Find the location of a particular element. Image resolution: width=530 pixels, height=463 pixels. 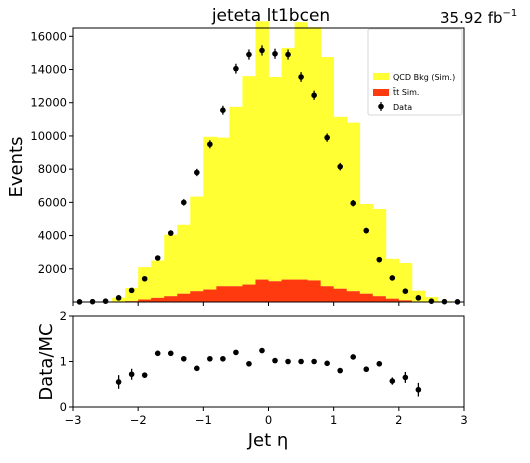

ratio-x-tick-label: −2 is located at coordinates (138, 420).